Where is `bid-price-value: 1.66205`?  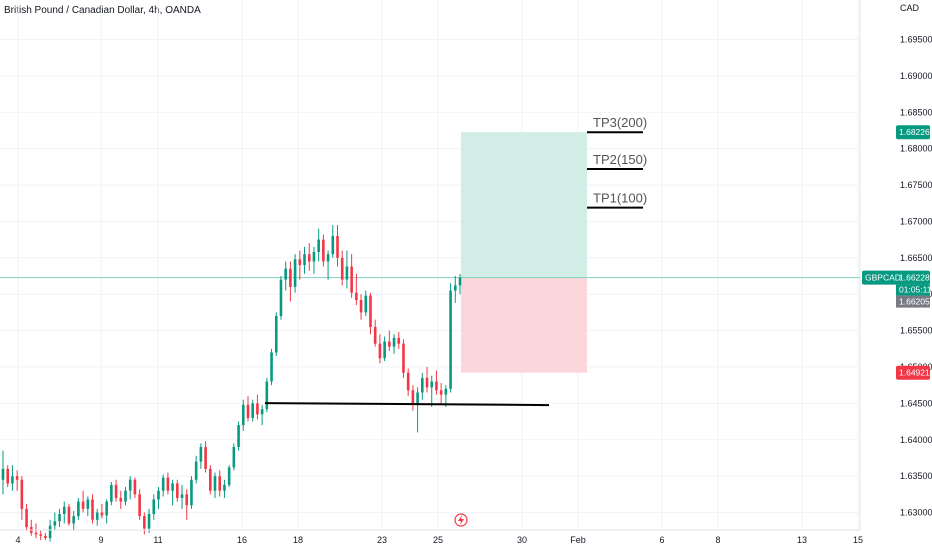
bid-price-value: 1.66205 is located at coordinates (914, 302).